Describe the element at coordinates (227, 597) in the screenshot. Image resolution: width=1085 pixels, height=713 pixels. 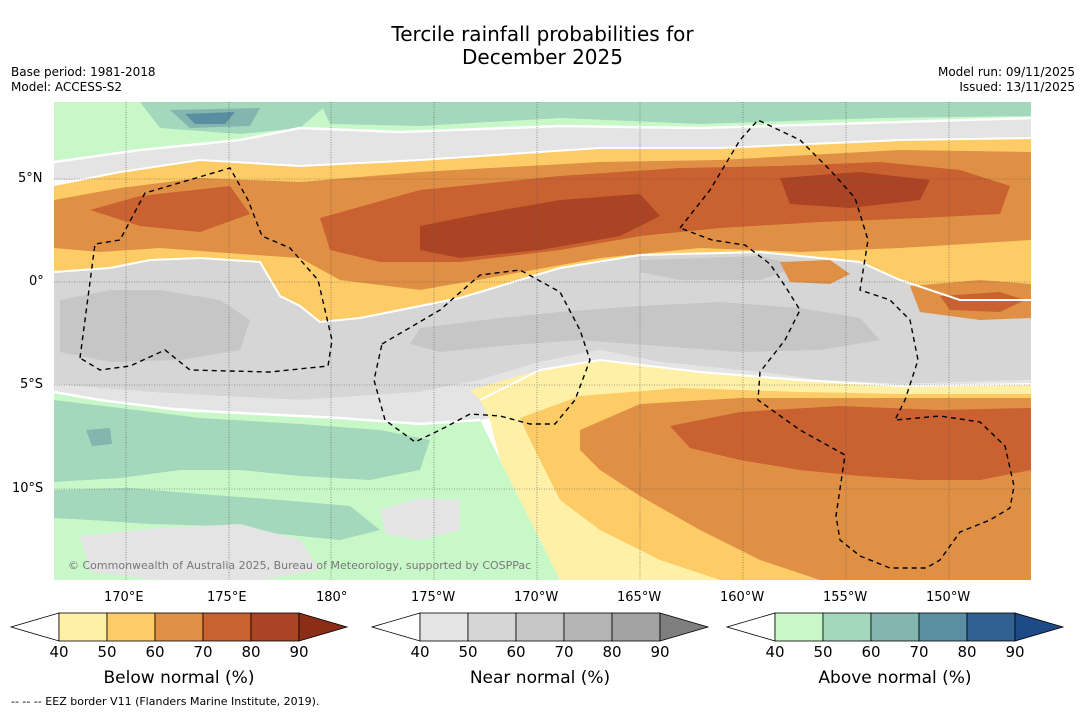
I see `lon-label-175e: 175°E` at that location.